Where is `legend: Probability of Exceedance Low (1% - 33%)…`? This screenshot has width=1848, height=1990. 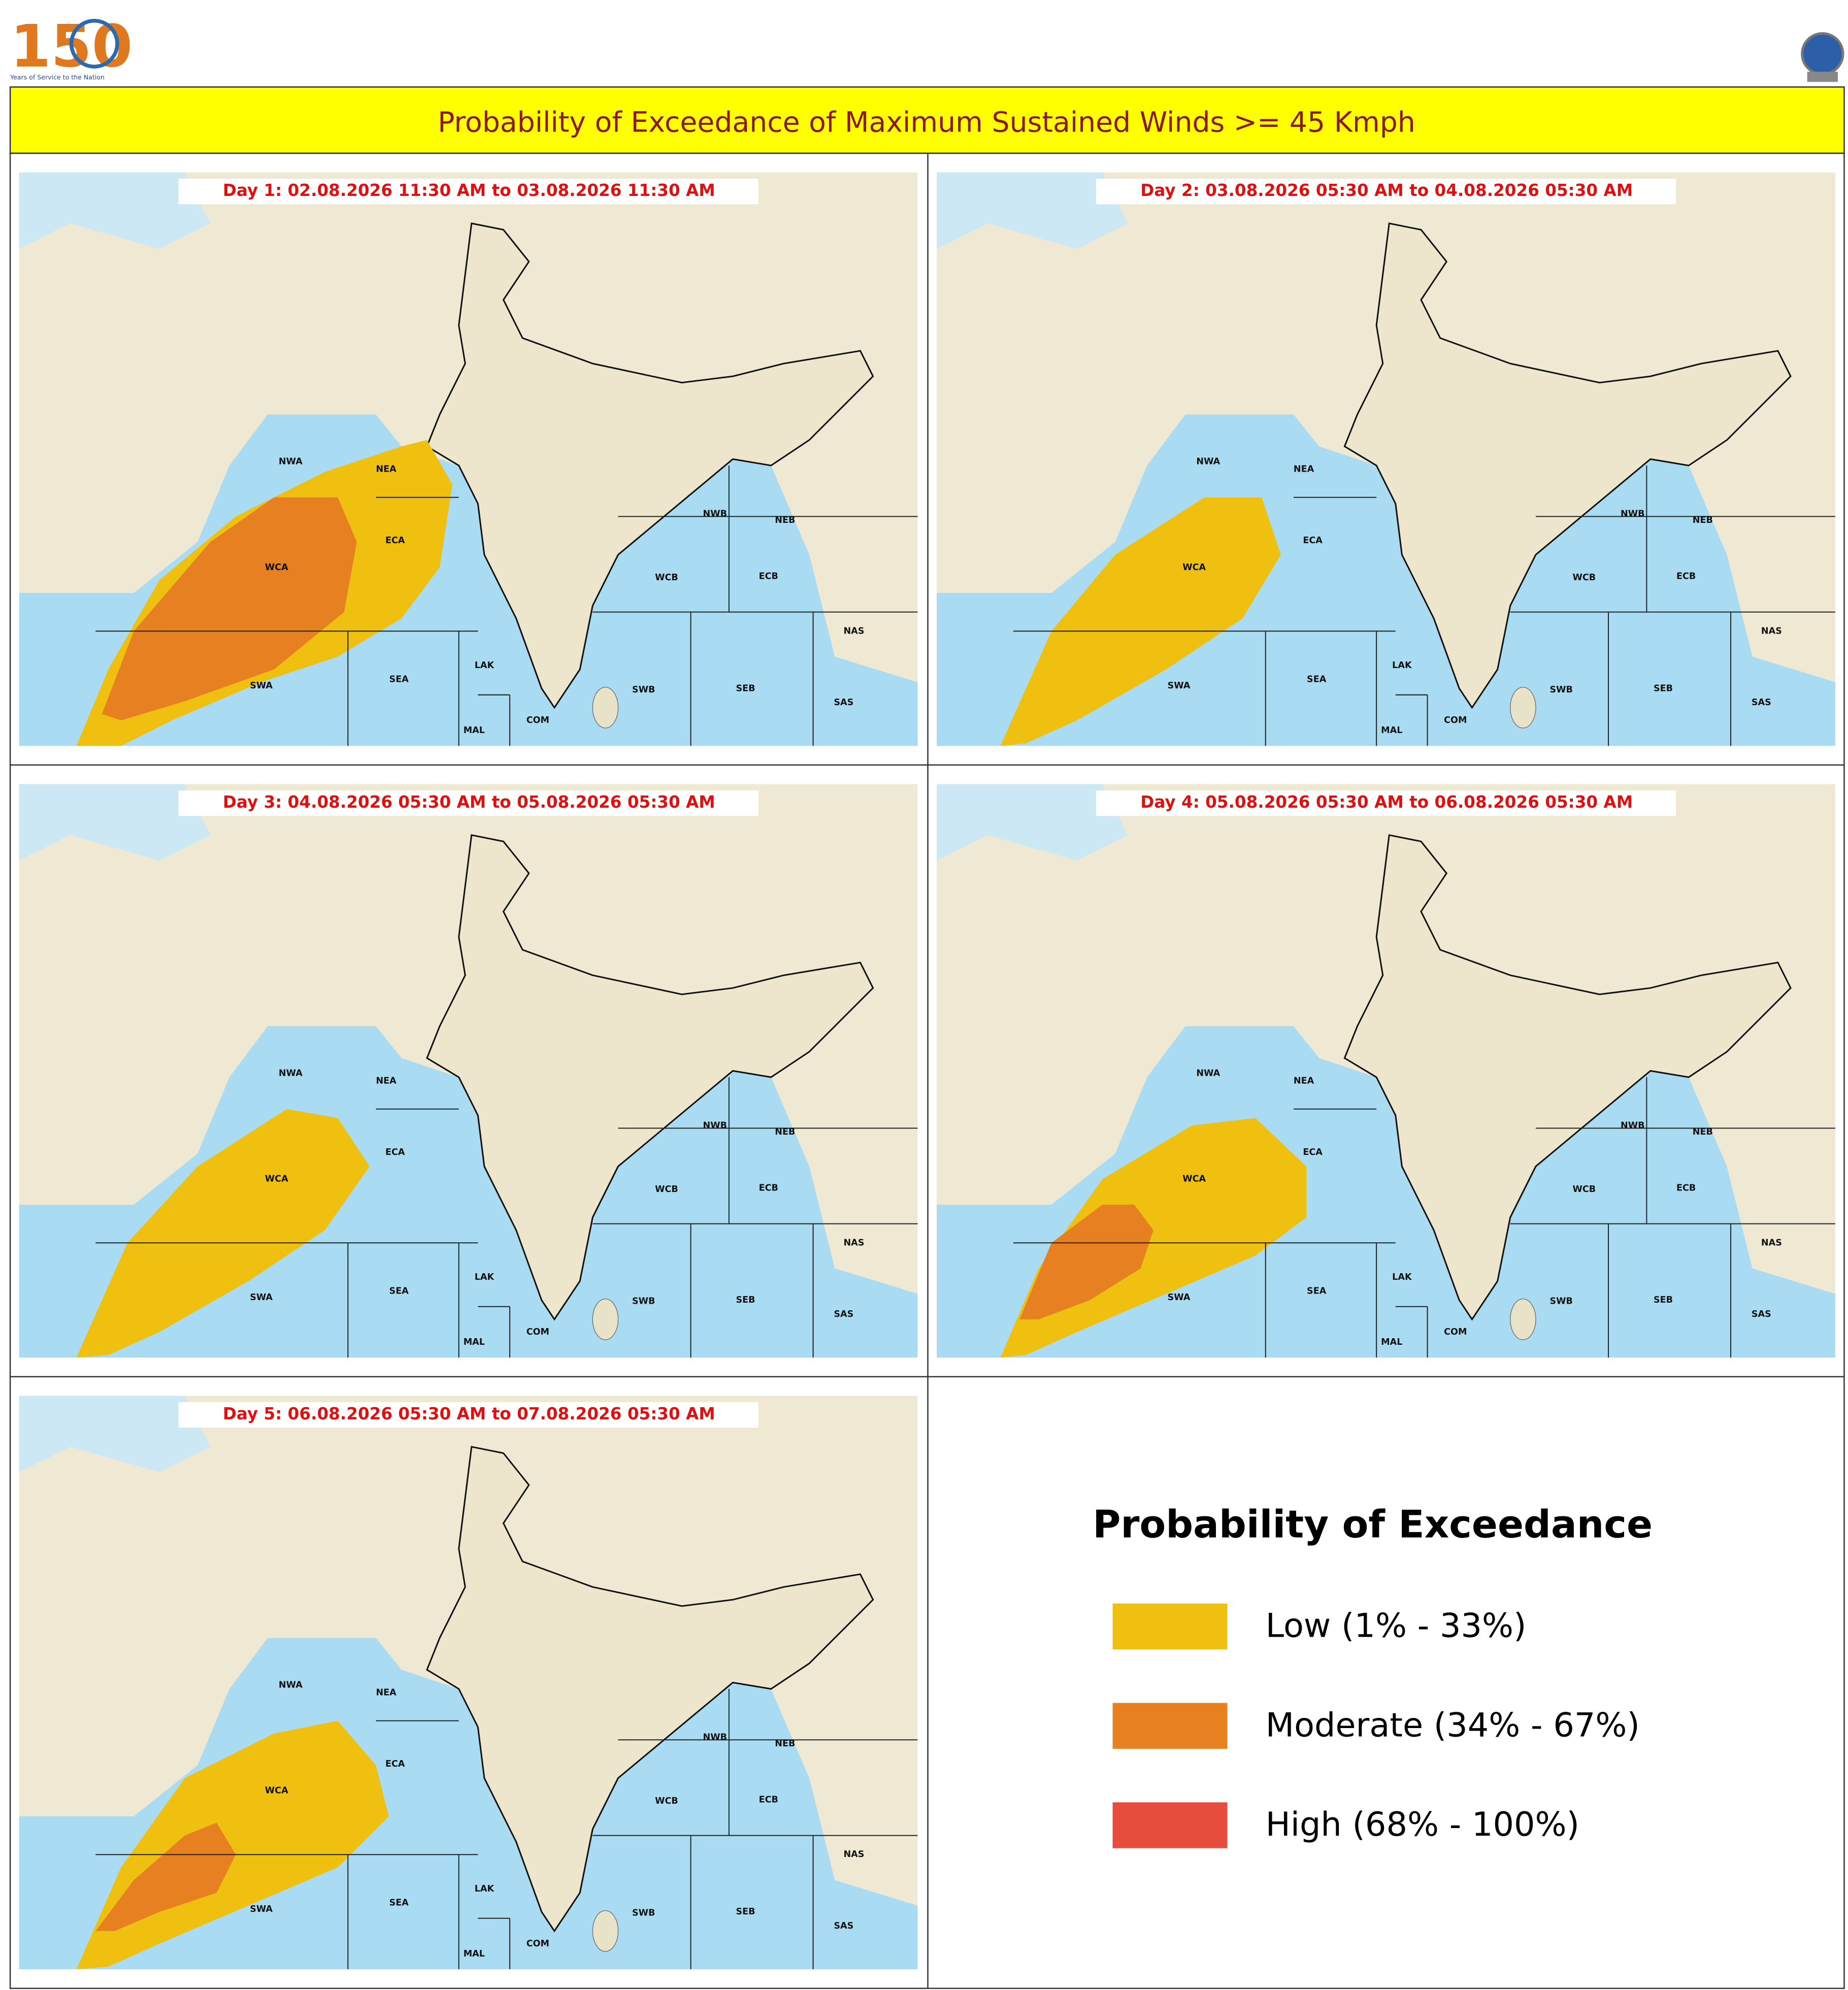
legend: Probability of Exceedance Low (1% - 33%)… is located at coordinates (1373, 1675).